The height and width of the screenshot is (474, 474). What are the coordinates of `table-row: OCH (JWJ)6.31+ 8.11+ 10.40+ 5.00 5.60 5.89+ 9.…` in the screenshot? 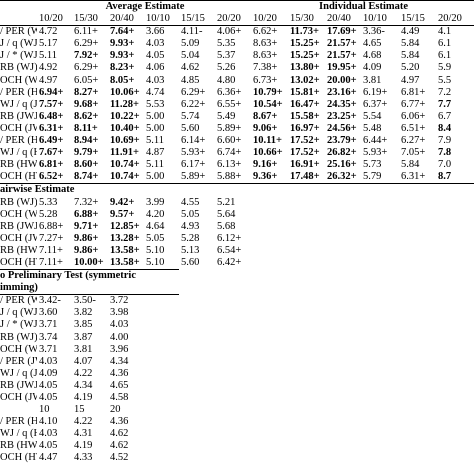 It's located at (237, 129).